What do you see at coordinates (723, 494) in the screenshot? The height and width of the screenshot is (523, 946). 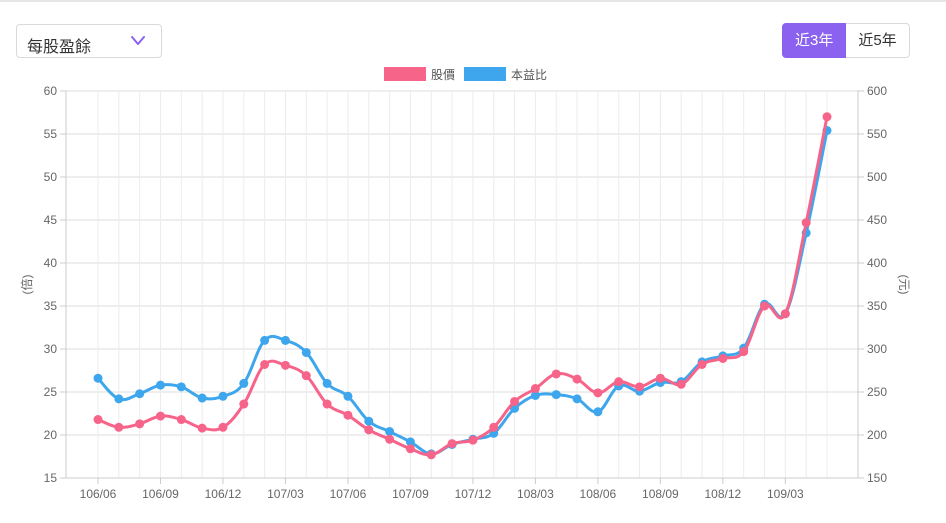 I see `x-tick-label: 108/12` at bounding box center [723, 494].